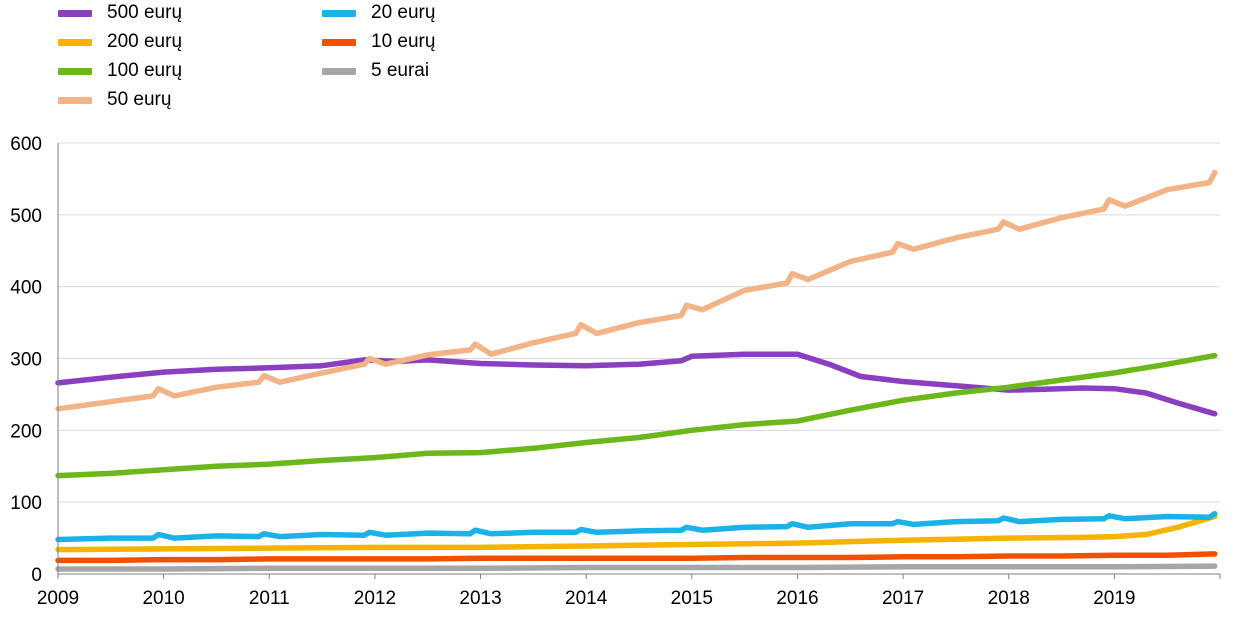  Describe the element at coordinates (145, 41) in the screenshot. I see `legend-label-200: 200 eurų` at that location.